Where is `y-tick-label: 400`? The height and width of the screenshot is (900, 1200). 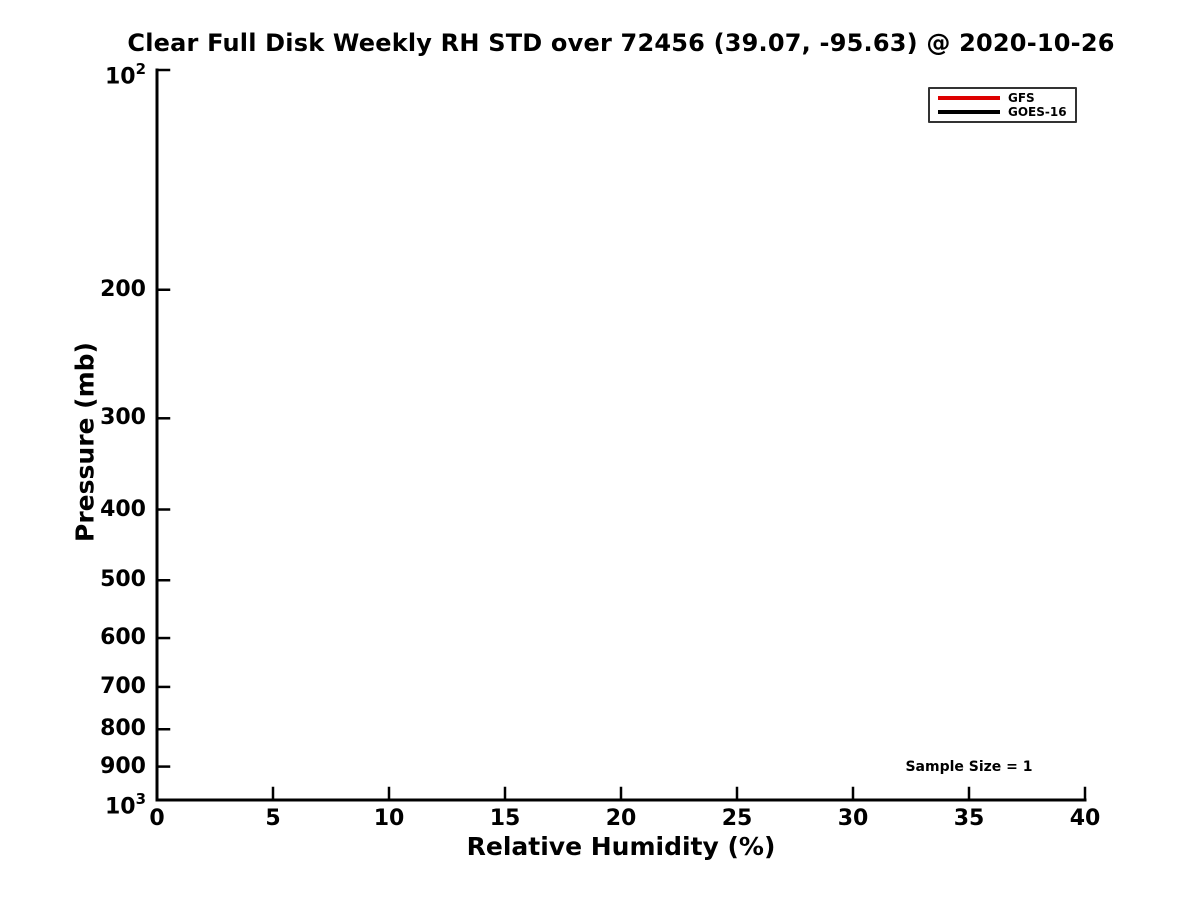 y-tick-label: 400 is located at coordinates (123, 509).